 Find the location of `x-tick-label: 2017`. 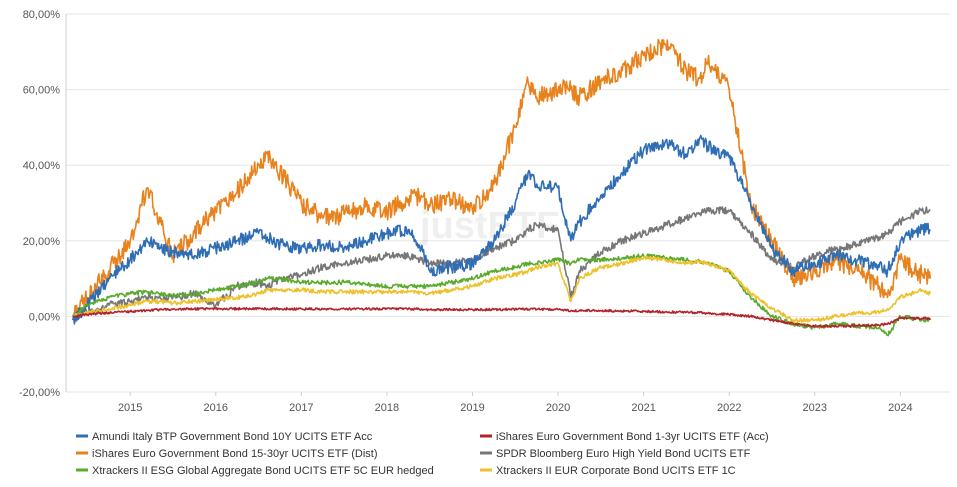

x-tick-label: 2017 is located at coordinates (301, 408).